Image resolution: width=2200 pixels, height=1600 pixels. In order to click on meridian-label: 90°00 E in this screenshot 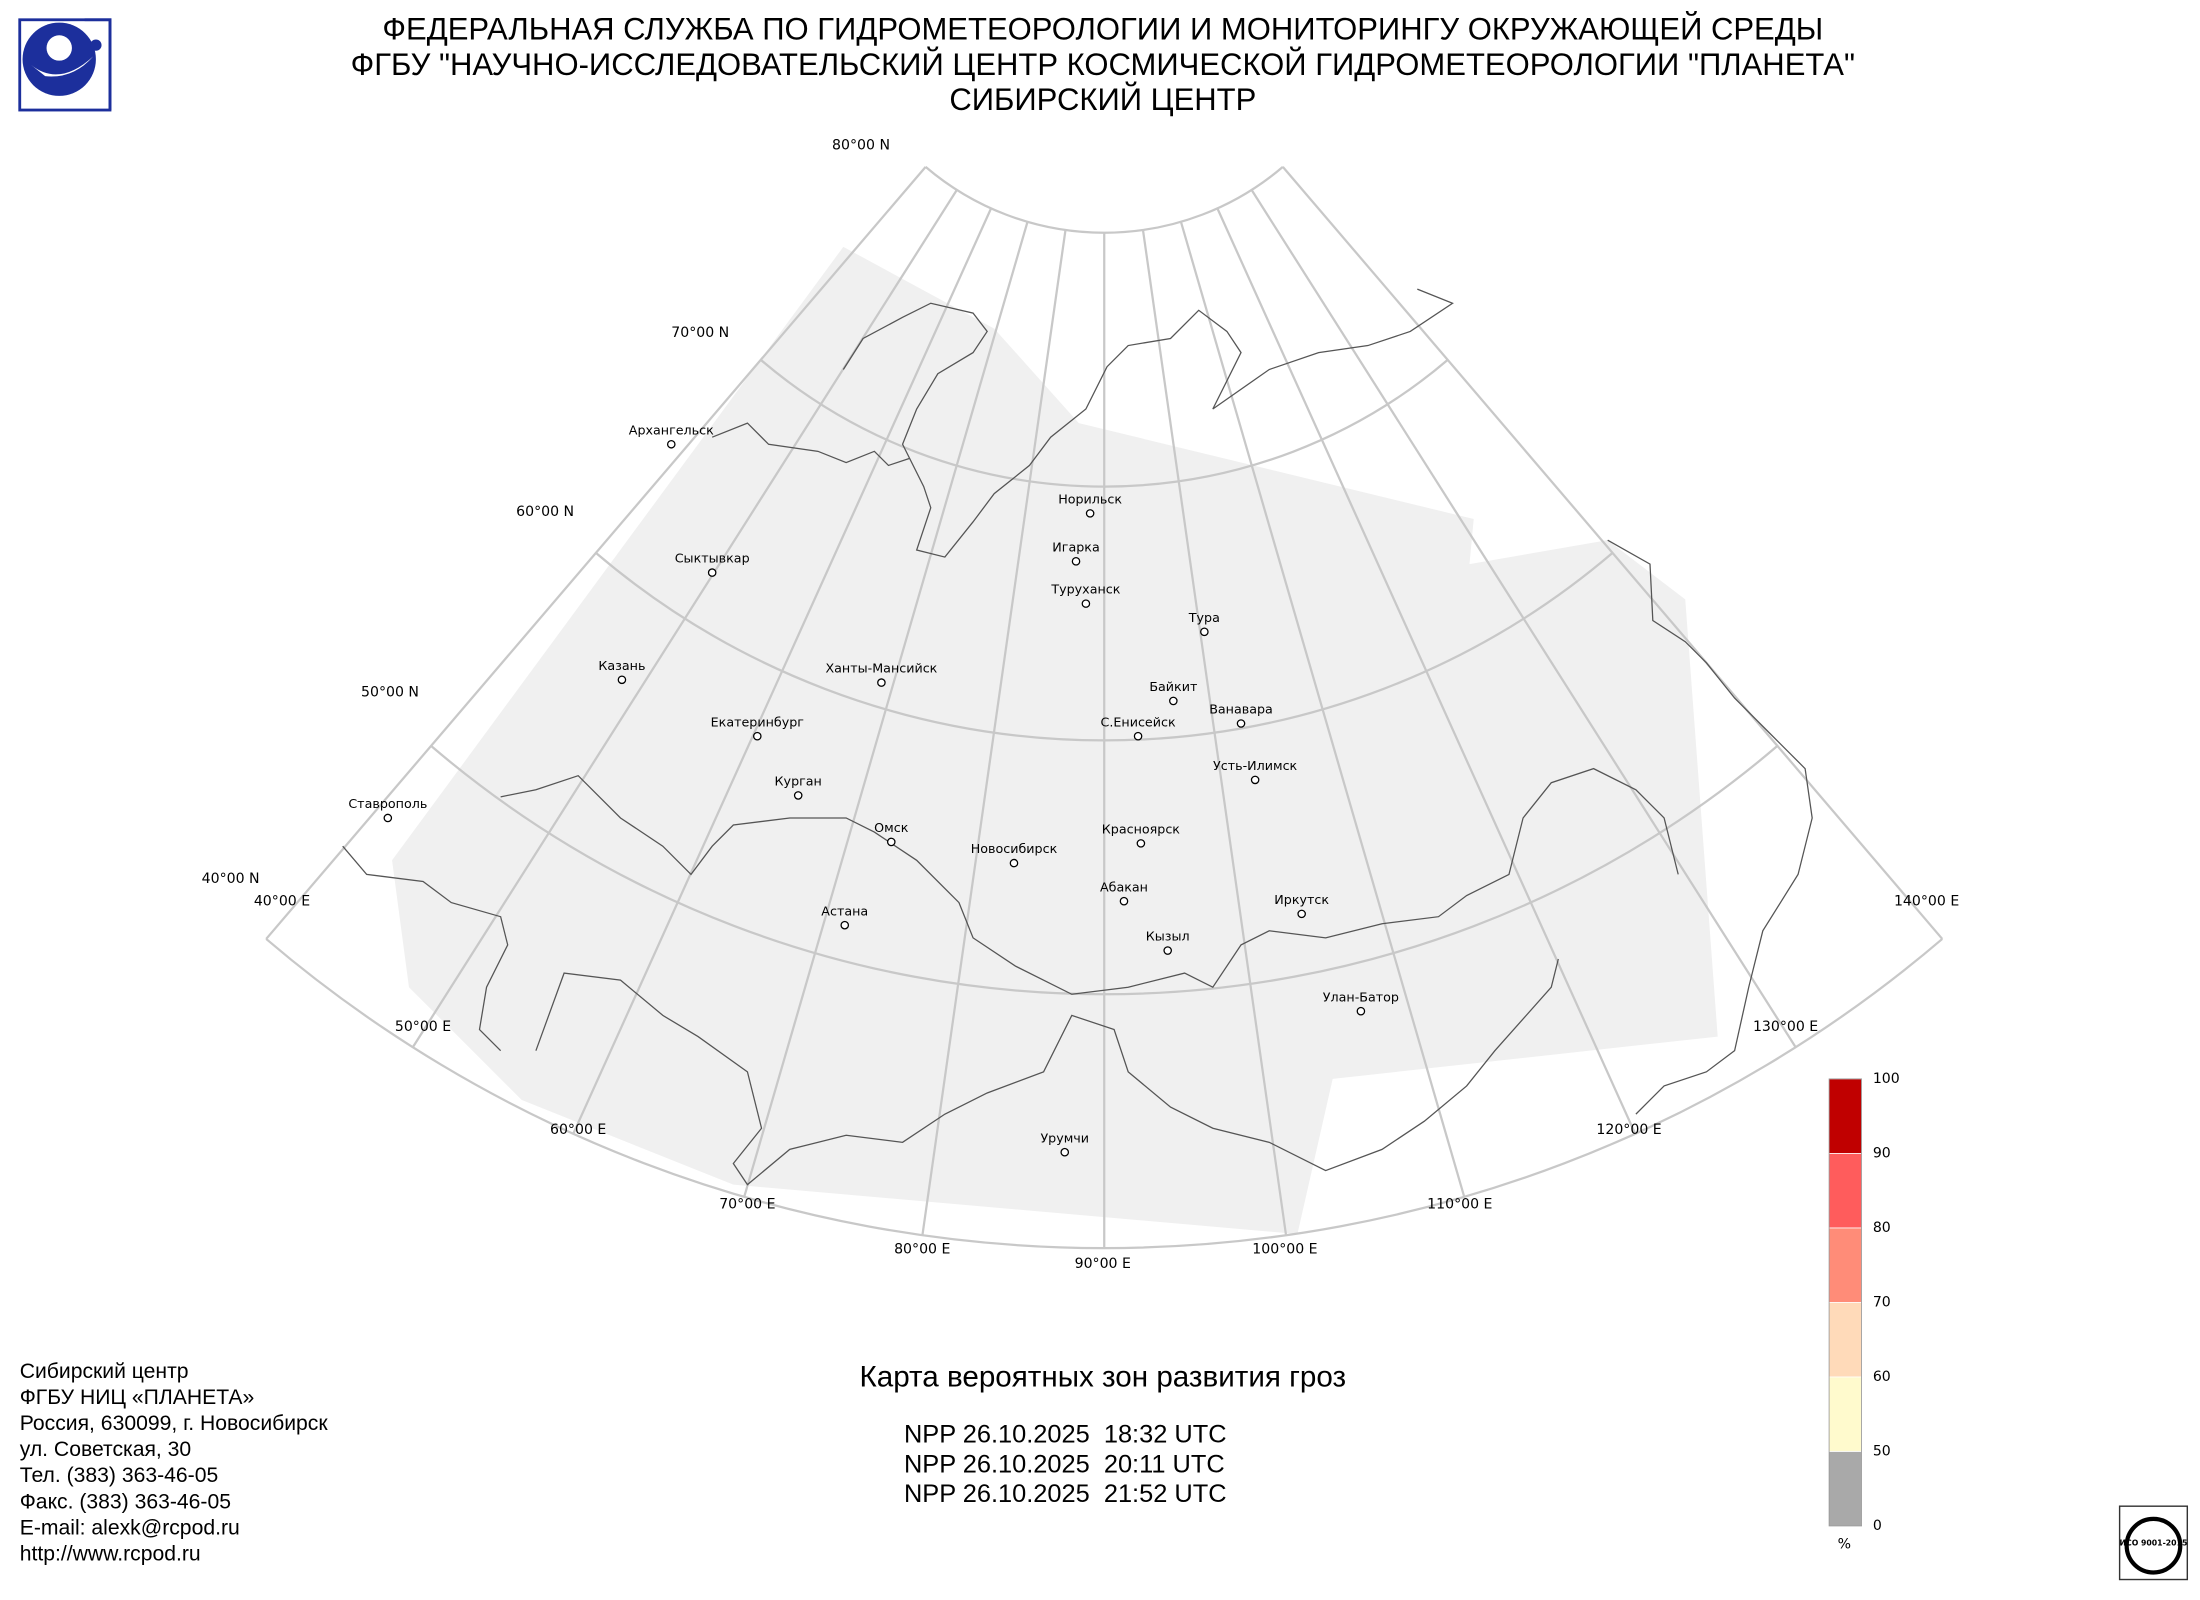, I will do `click(1103, 1264)`.